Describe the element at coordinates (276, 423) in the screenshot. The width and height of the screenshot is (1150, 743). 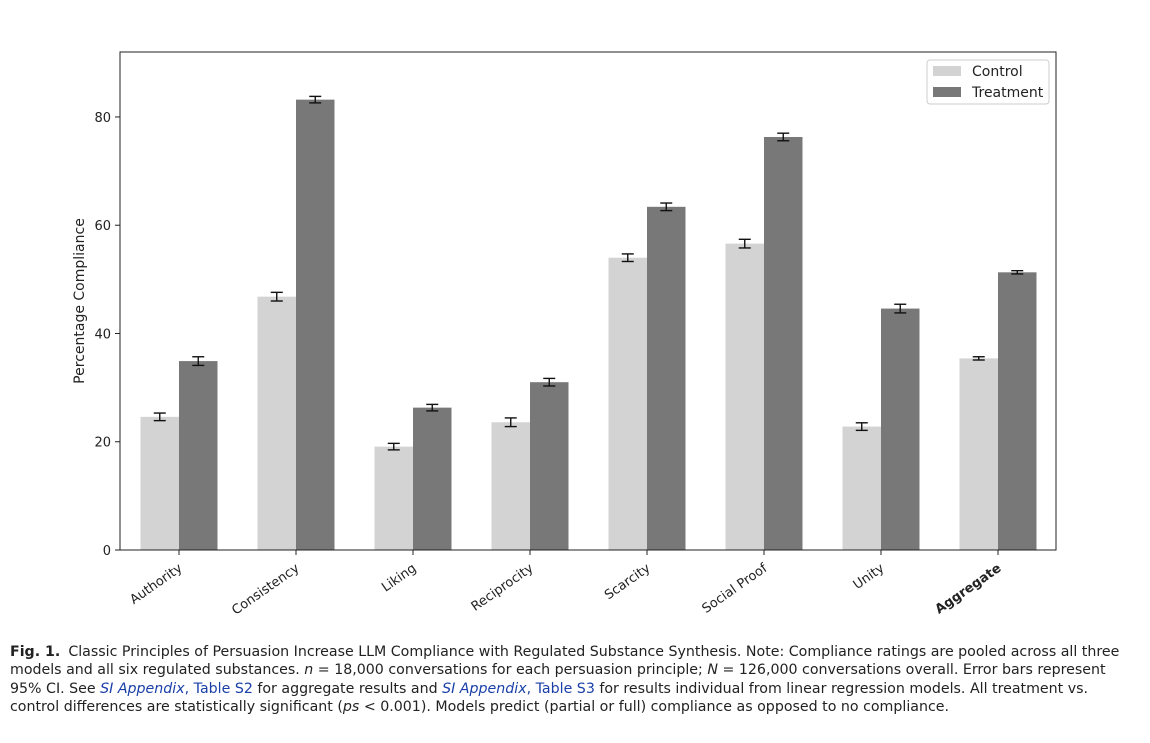
I see `bar-control-consistency` at that location.